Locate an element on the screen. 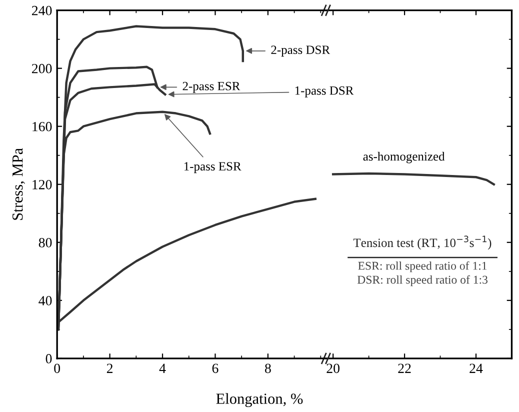  x-tick-label: 2 is located at coordinates (109, 368).